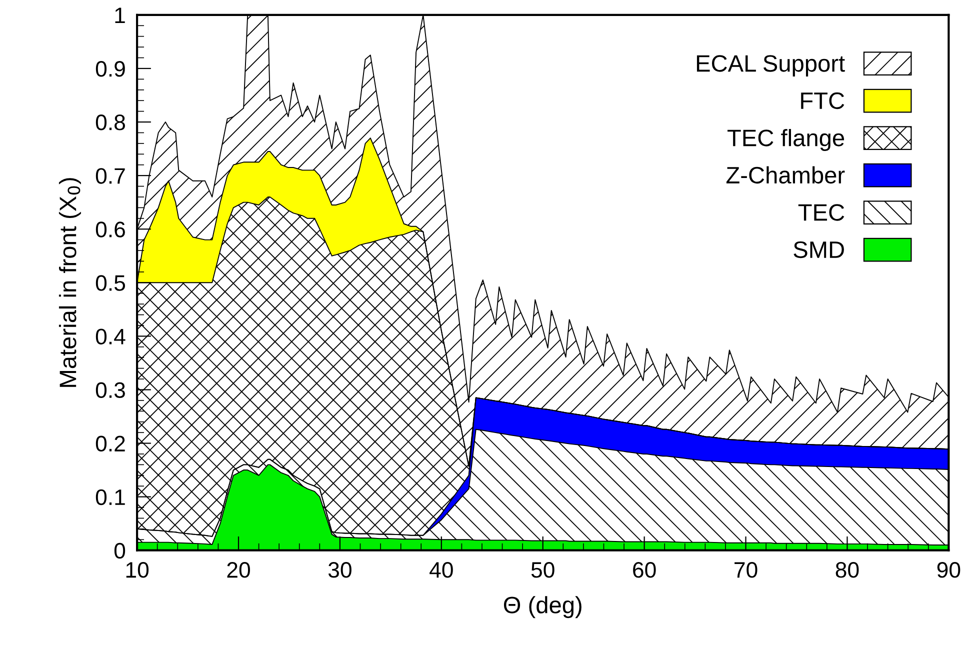 The height and width of the screenshot is (649, 972). I want to click on legend-label: TEC, so click(821, 212).